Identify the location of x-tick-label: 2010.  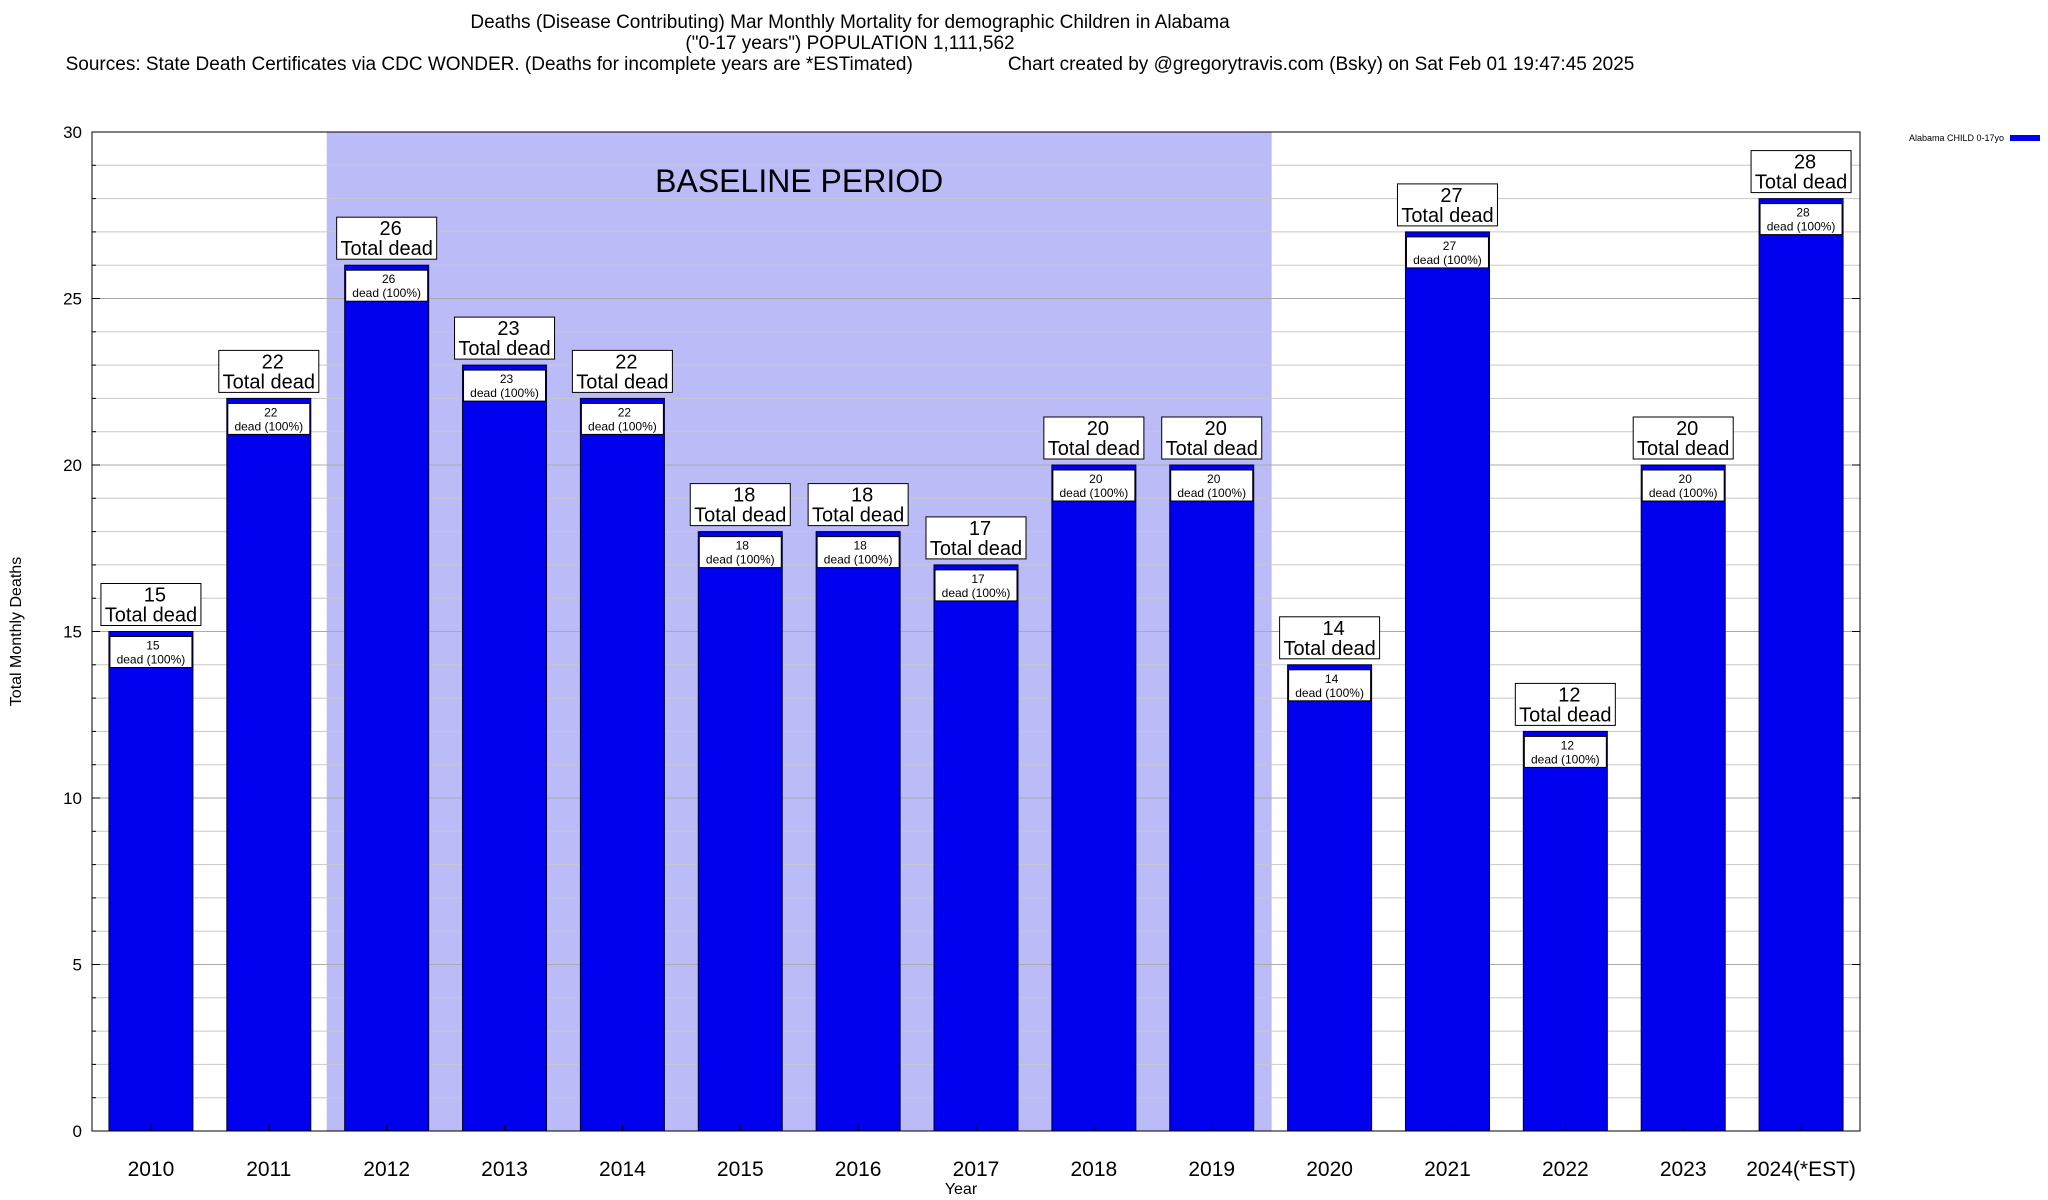
(151, 1169).